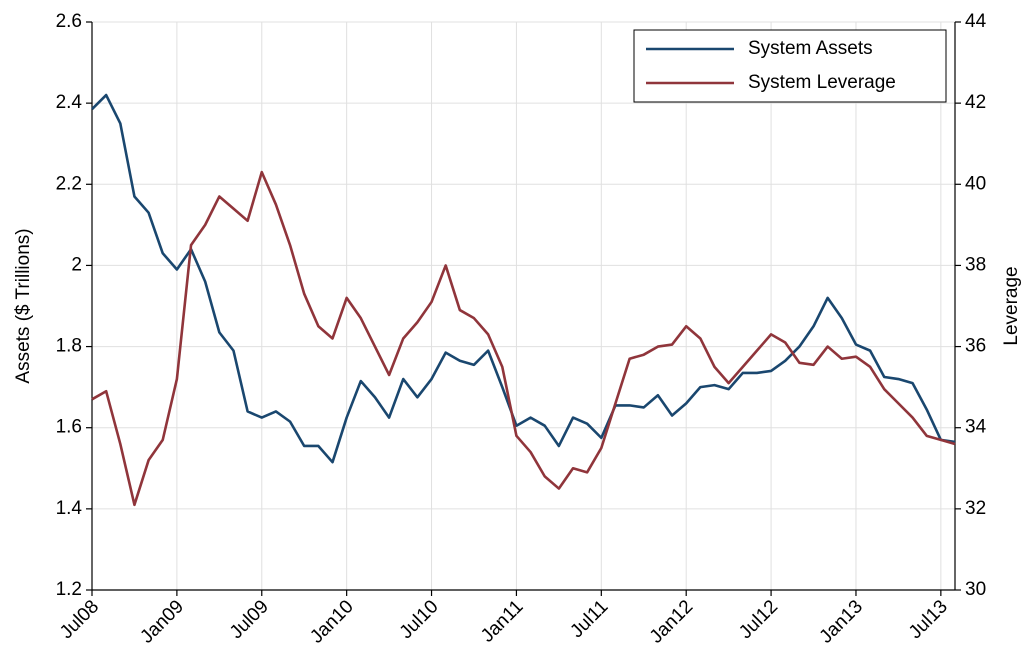 The width and height of the screenshot is (1028, 654). I want to click on y-tick-label: 1.2, so click(69, 589).